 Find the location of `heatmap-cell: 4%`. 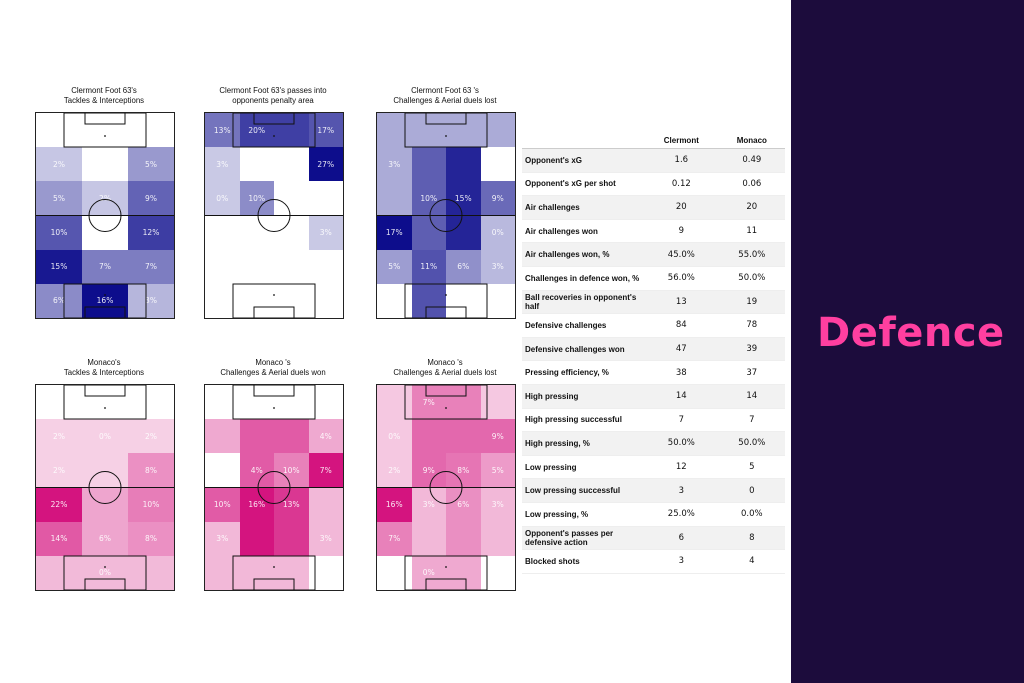

heatmap-cell: 4% is located at coordinates (256, 470).